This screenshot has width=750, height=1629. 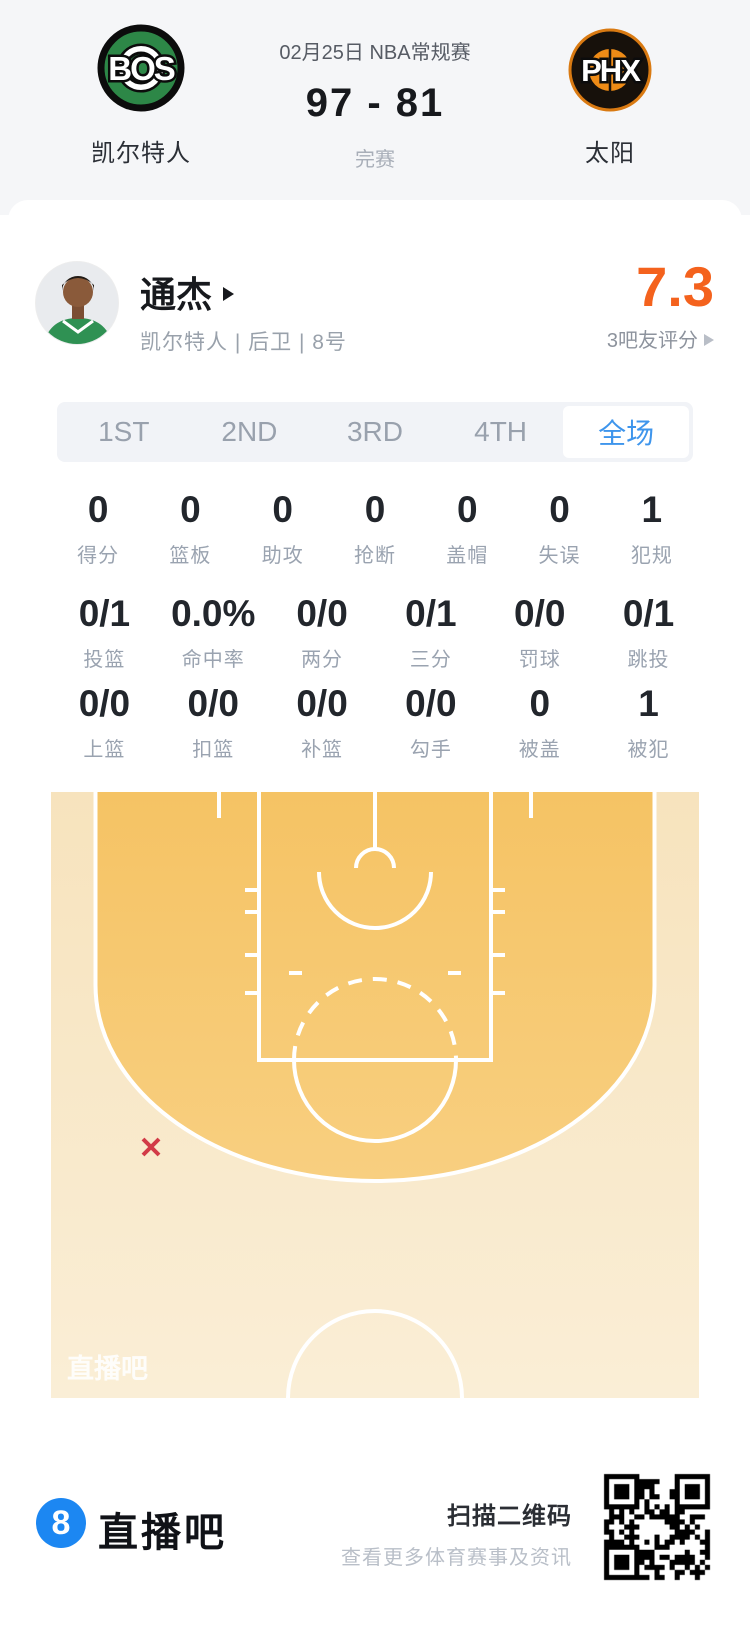 I want to click on paint-key, so click(x=375, y=927).